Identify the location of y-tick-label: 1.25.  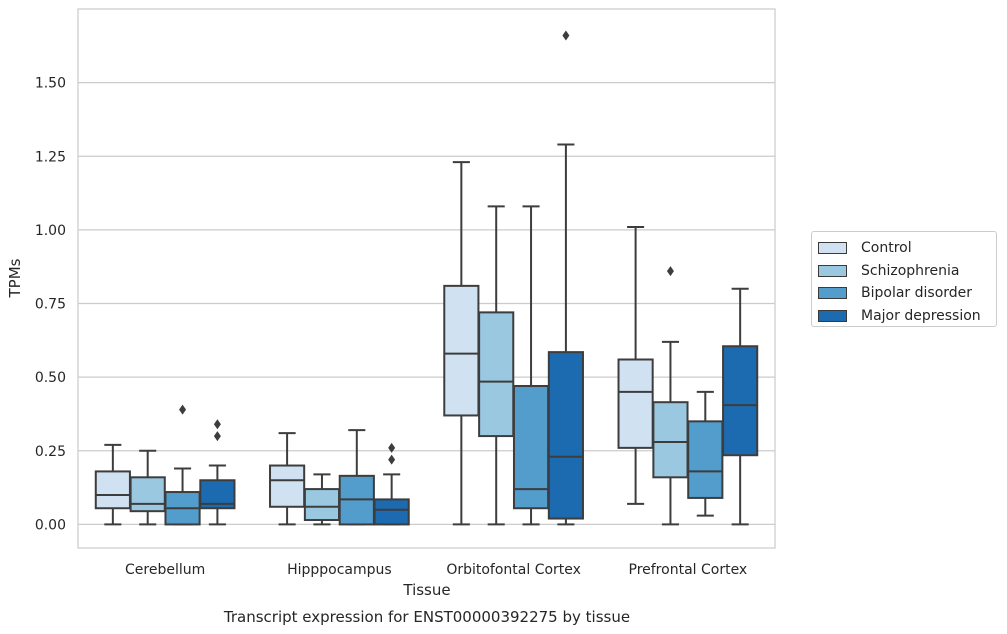
(50, 157).